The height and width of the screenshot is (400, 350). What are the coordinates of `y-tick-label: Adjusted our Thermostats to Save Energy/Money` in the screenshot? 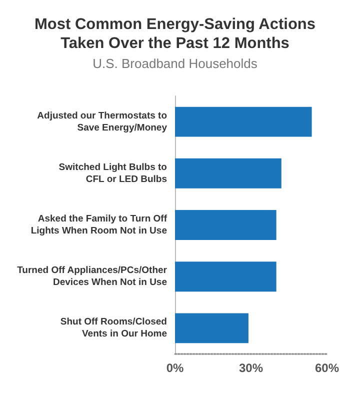 It's located at (102, 122).